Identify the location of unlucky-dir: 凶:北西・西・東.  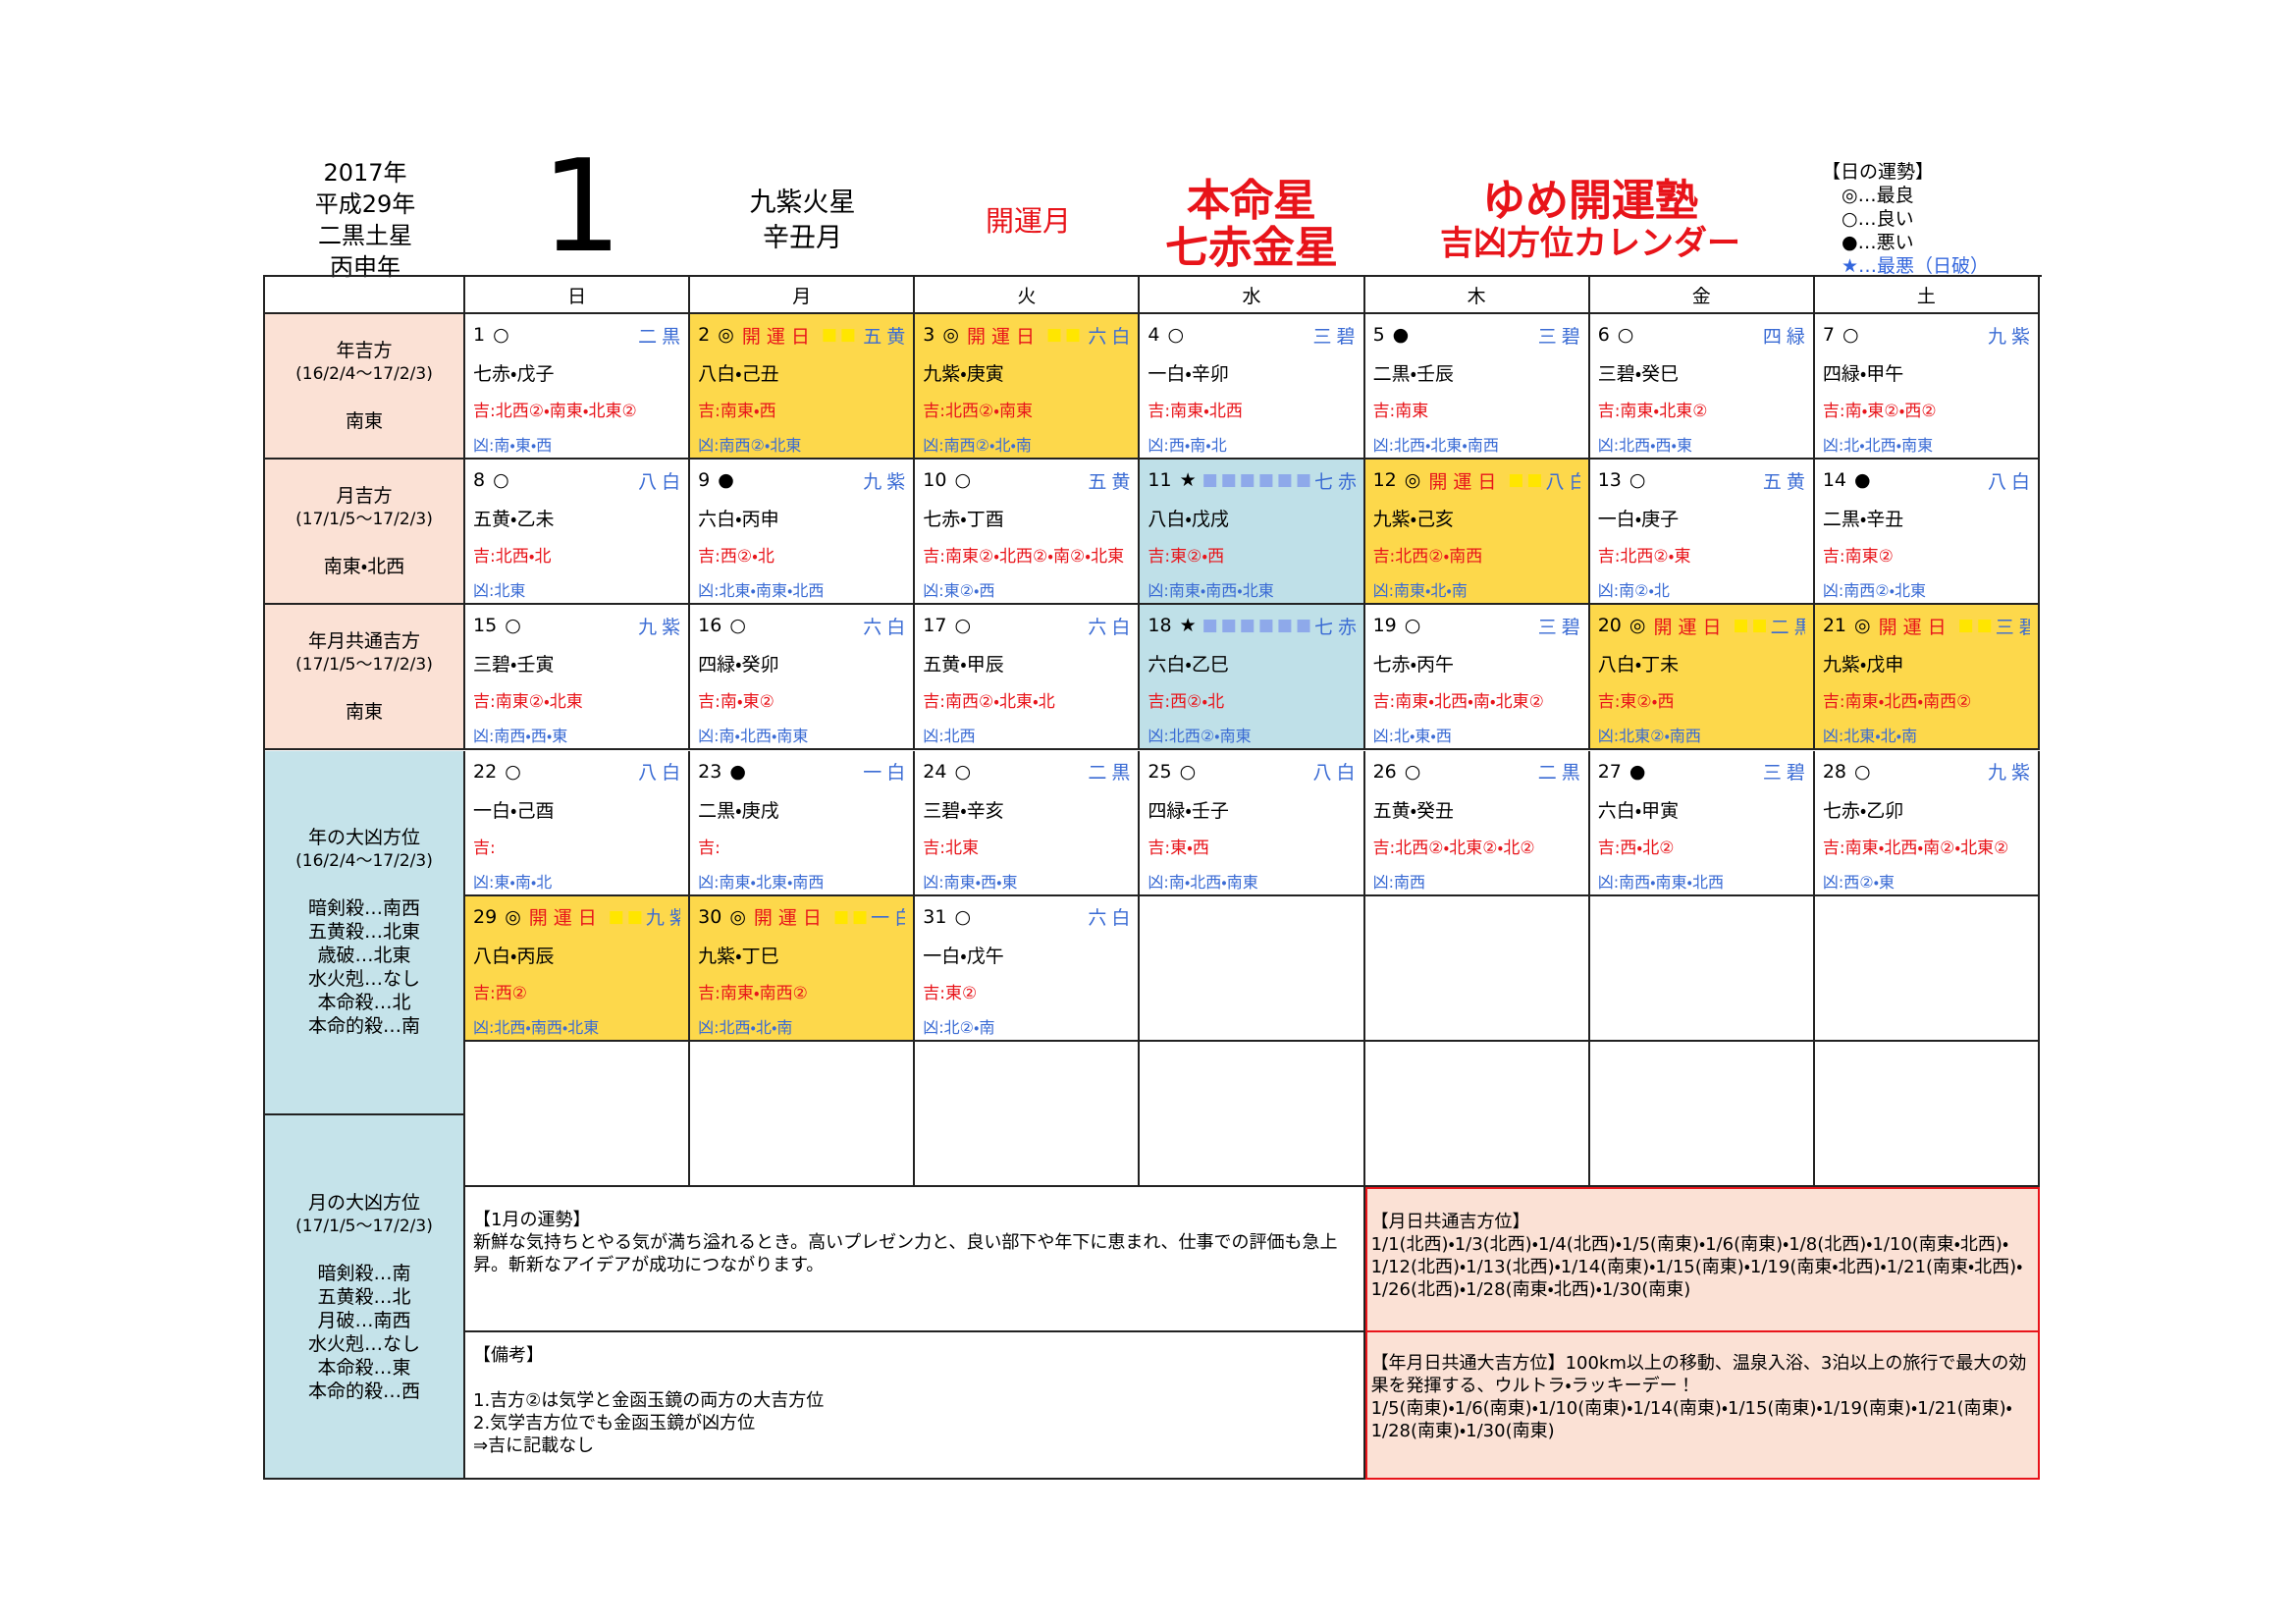
(1644, 445).